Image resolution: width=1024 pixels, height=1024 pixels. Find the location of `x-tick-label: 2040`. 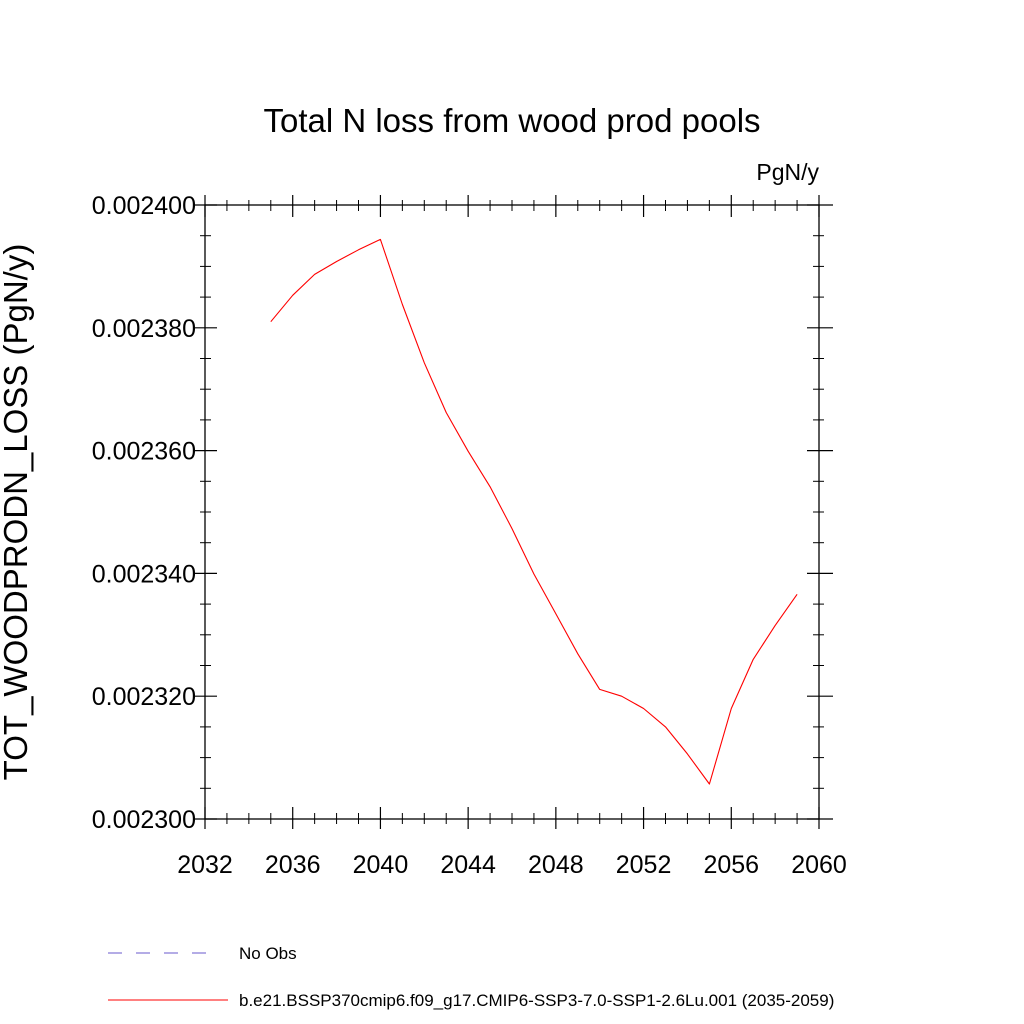

x-tick-label: 2040 is located at coordinates (381, 865).